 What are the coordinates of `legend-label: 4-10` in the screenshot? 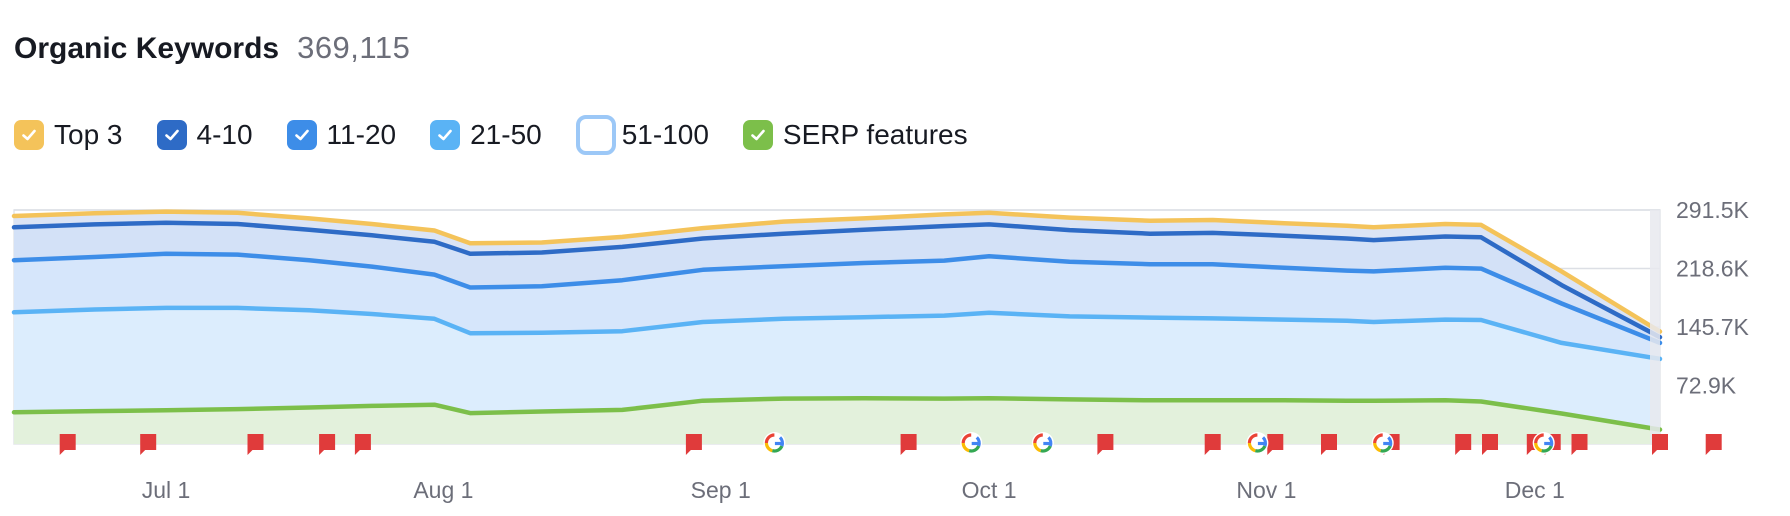 It's located at (224, 134).